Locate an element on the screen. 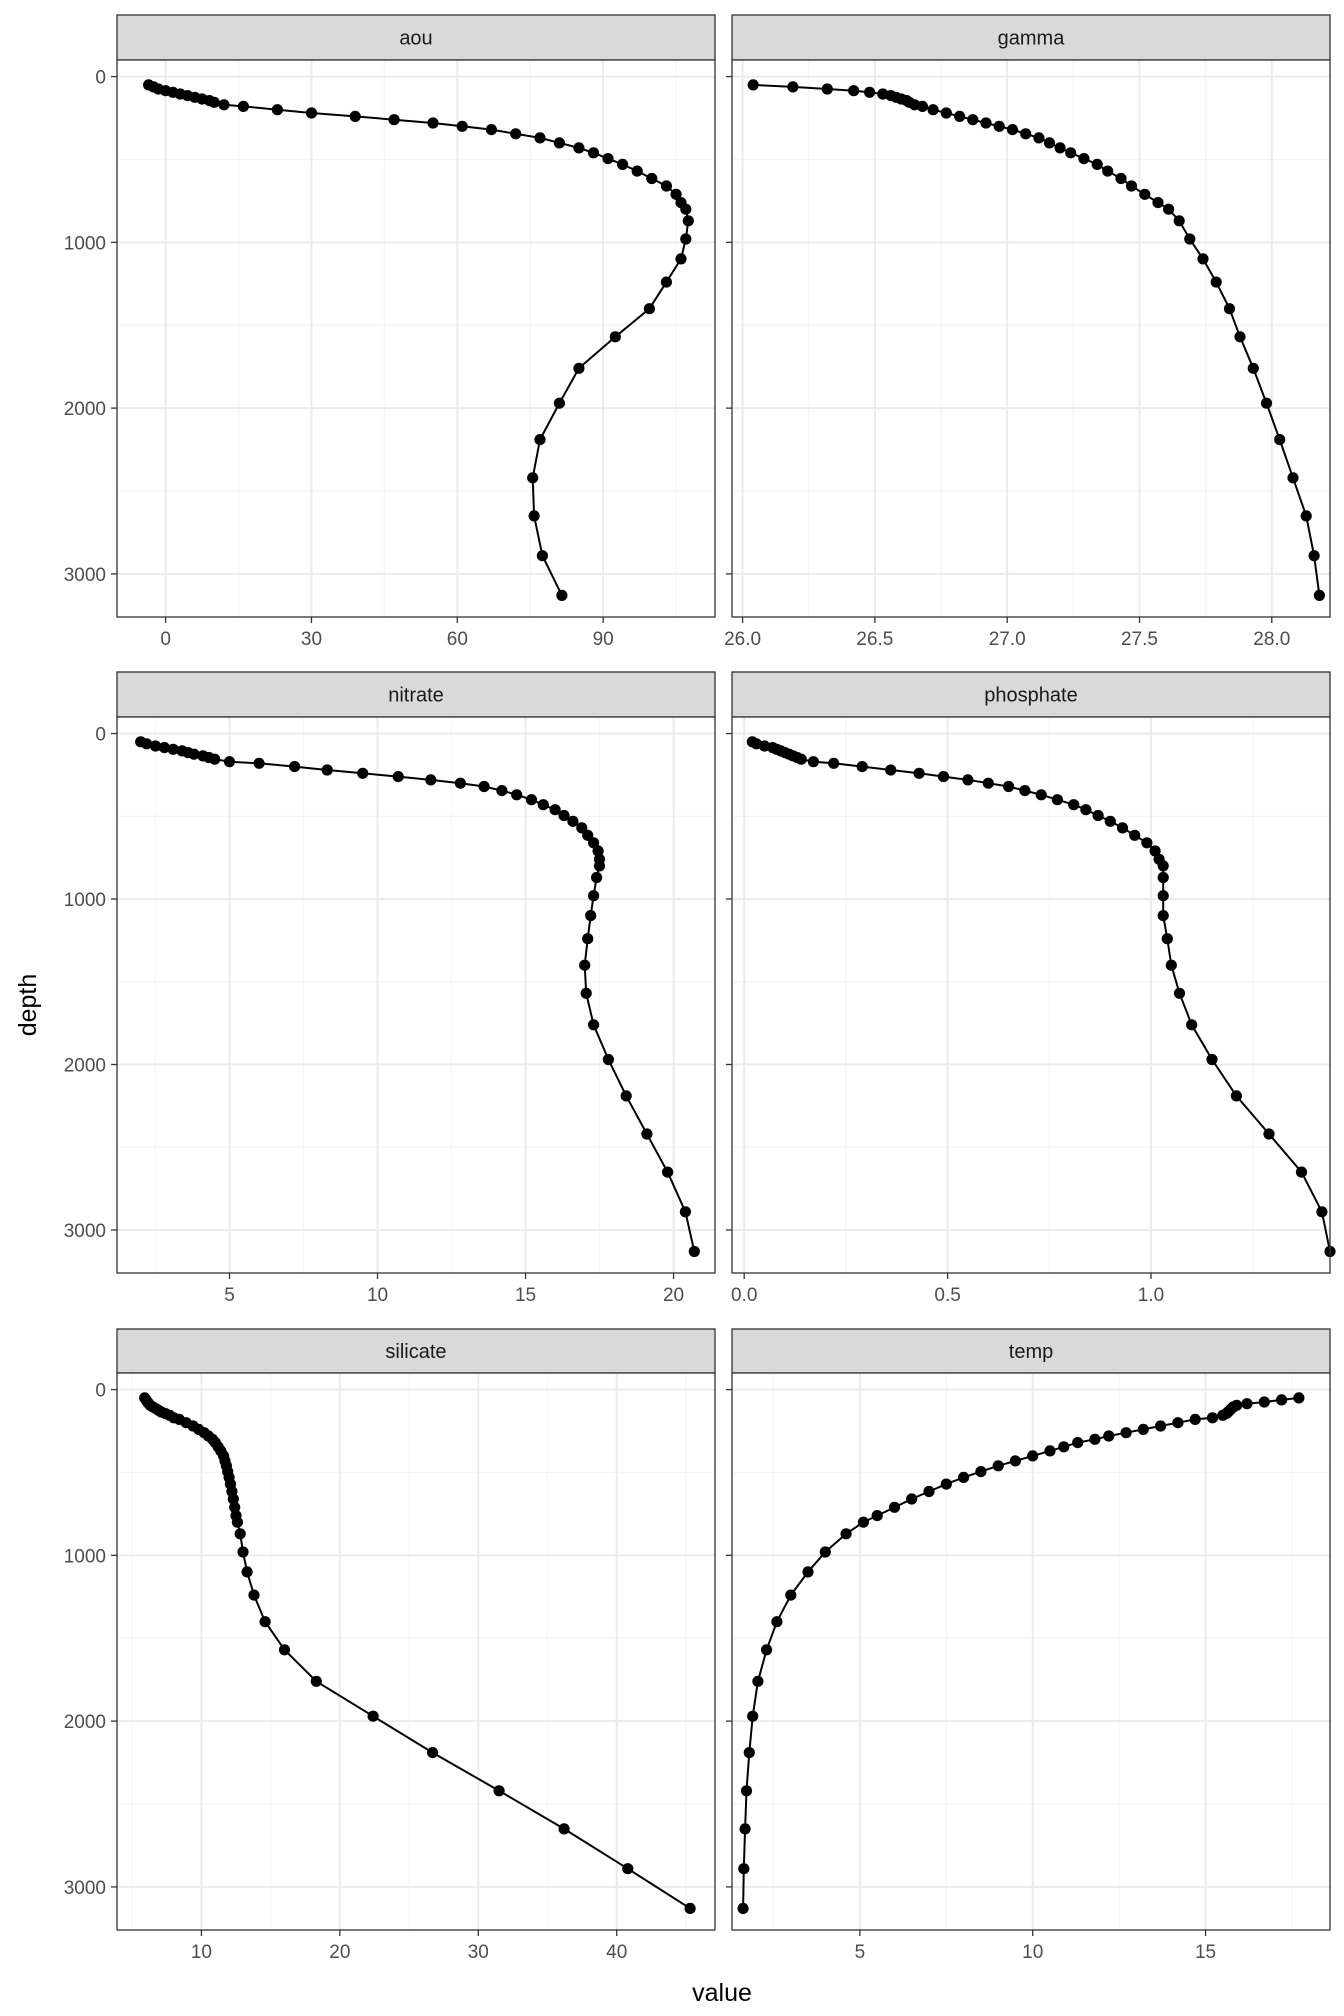 This screenshot has height=2016, width=1344. panel-background-phosphate is located at coordinates (1031, 995).